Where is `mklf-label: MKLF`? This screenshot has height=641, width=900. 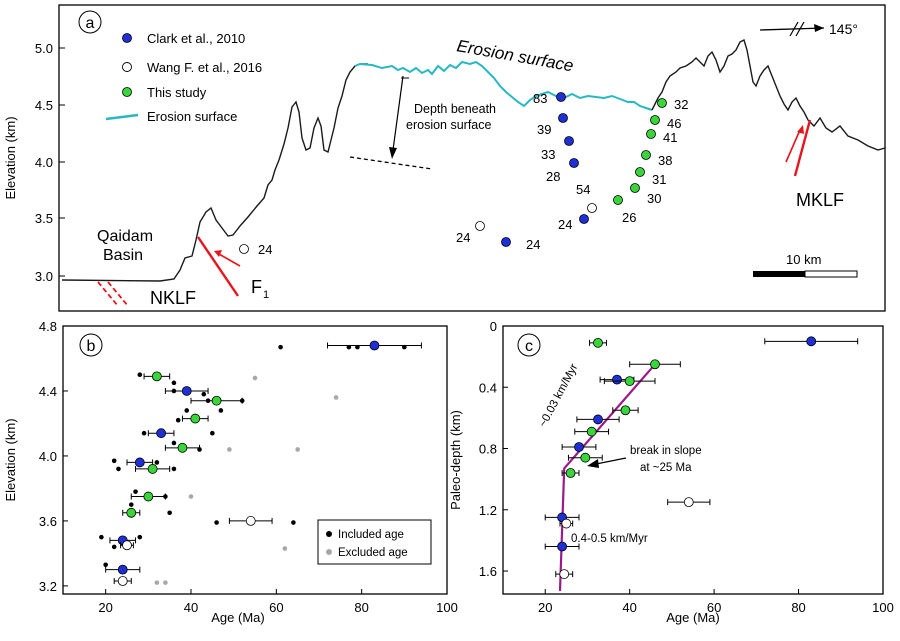 mklf-label: MKLF is located at coordinates (820, 200).